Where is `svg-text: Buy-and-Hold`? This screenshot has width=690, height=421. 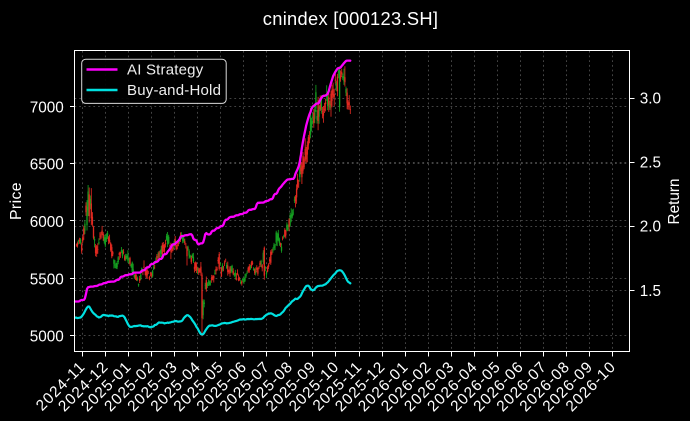
svg-text: Buy-and-Hold is located at coordinates (174, 90).